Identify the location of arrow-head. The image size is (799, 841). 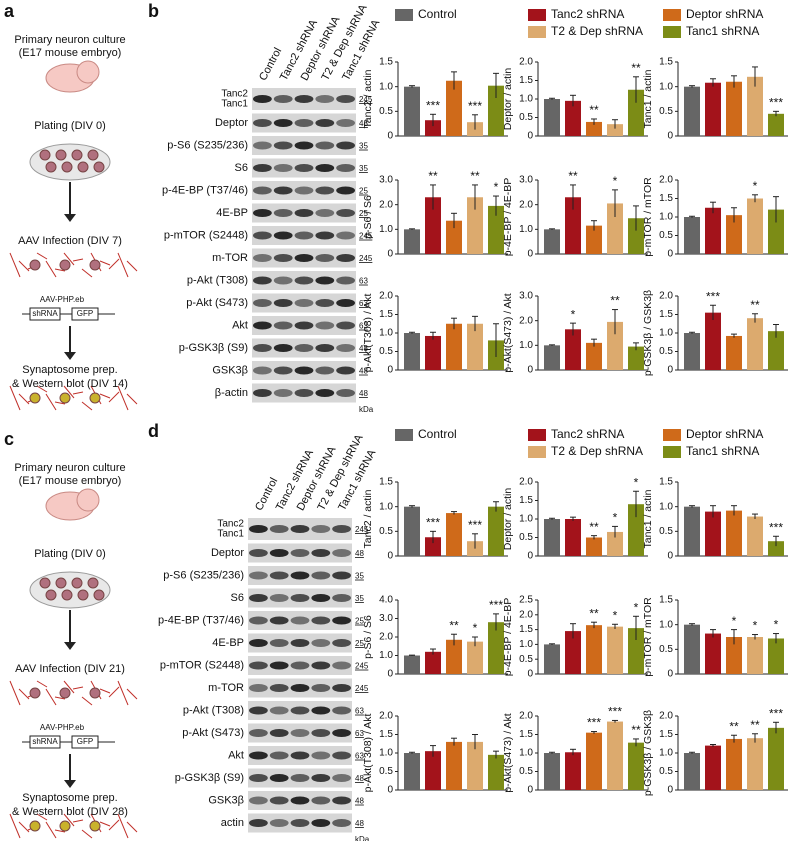
(70, 218).